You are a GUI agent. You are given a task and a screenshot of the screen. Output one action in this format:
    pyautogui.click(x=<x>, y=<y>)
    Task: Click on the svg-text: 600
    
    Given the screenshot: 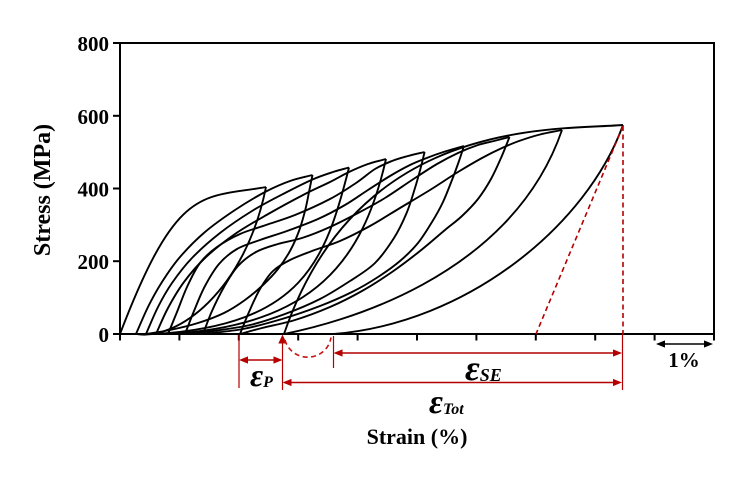 What is the action you would take?
    pyautogui.click(x=94, y=117)
    